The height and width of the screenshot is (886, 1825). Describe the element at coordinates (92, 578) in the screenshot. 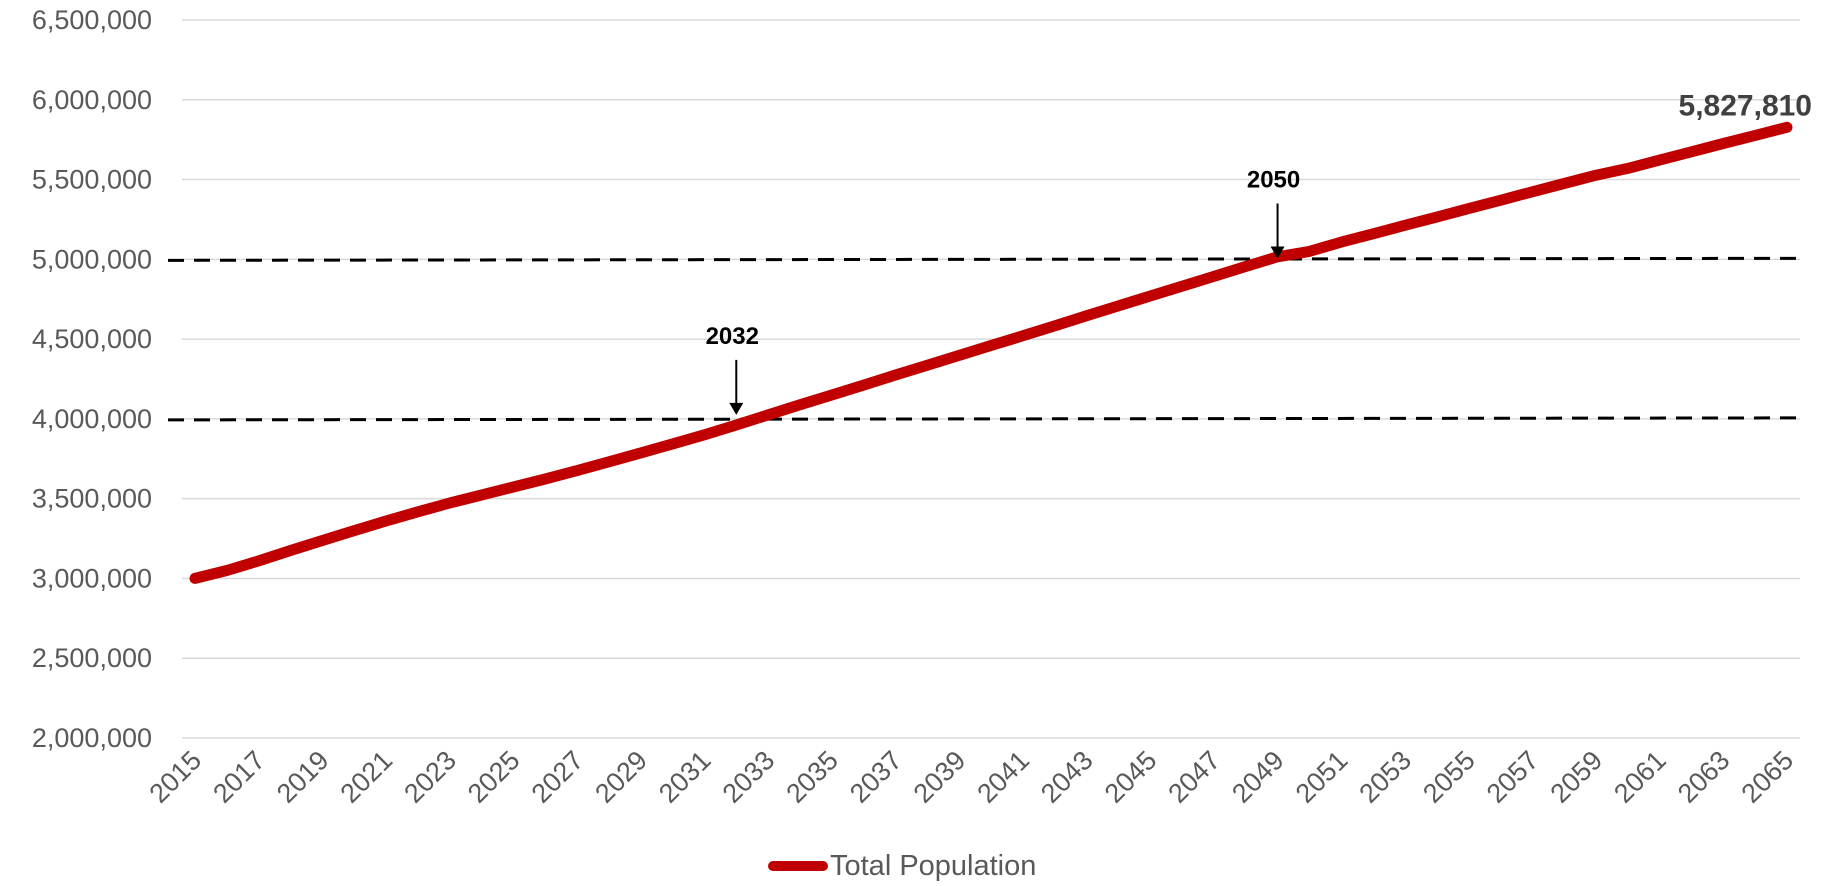

I see `y-tick-label: 3,000,000` at that location.